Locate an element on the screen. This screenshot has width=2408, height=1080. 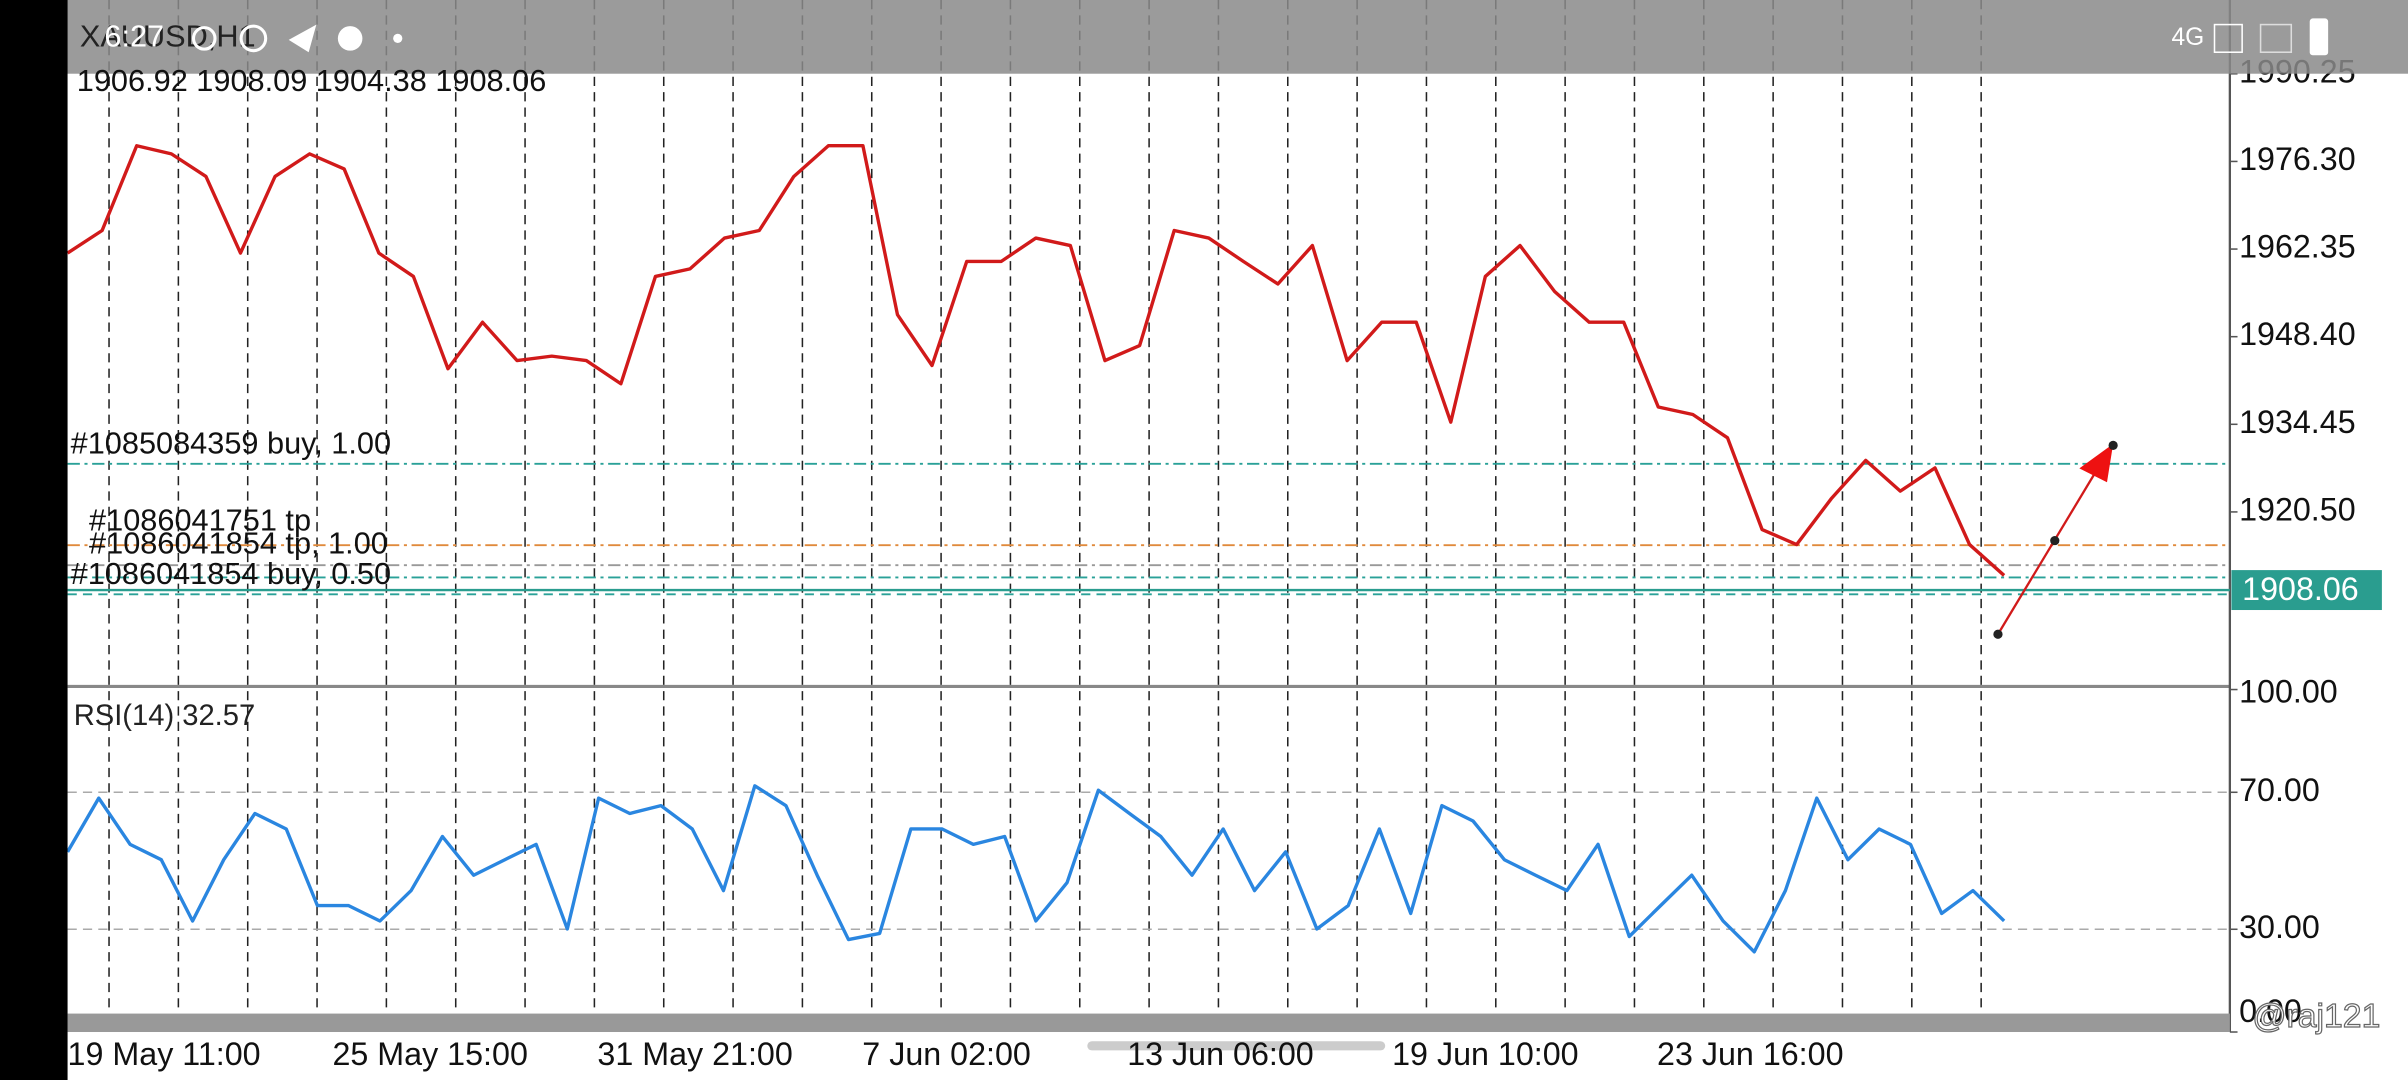
y-tick-label: 30.00 is located at coordinates (2279, 927).